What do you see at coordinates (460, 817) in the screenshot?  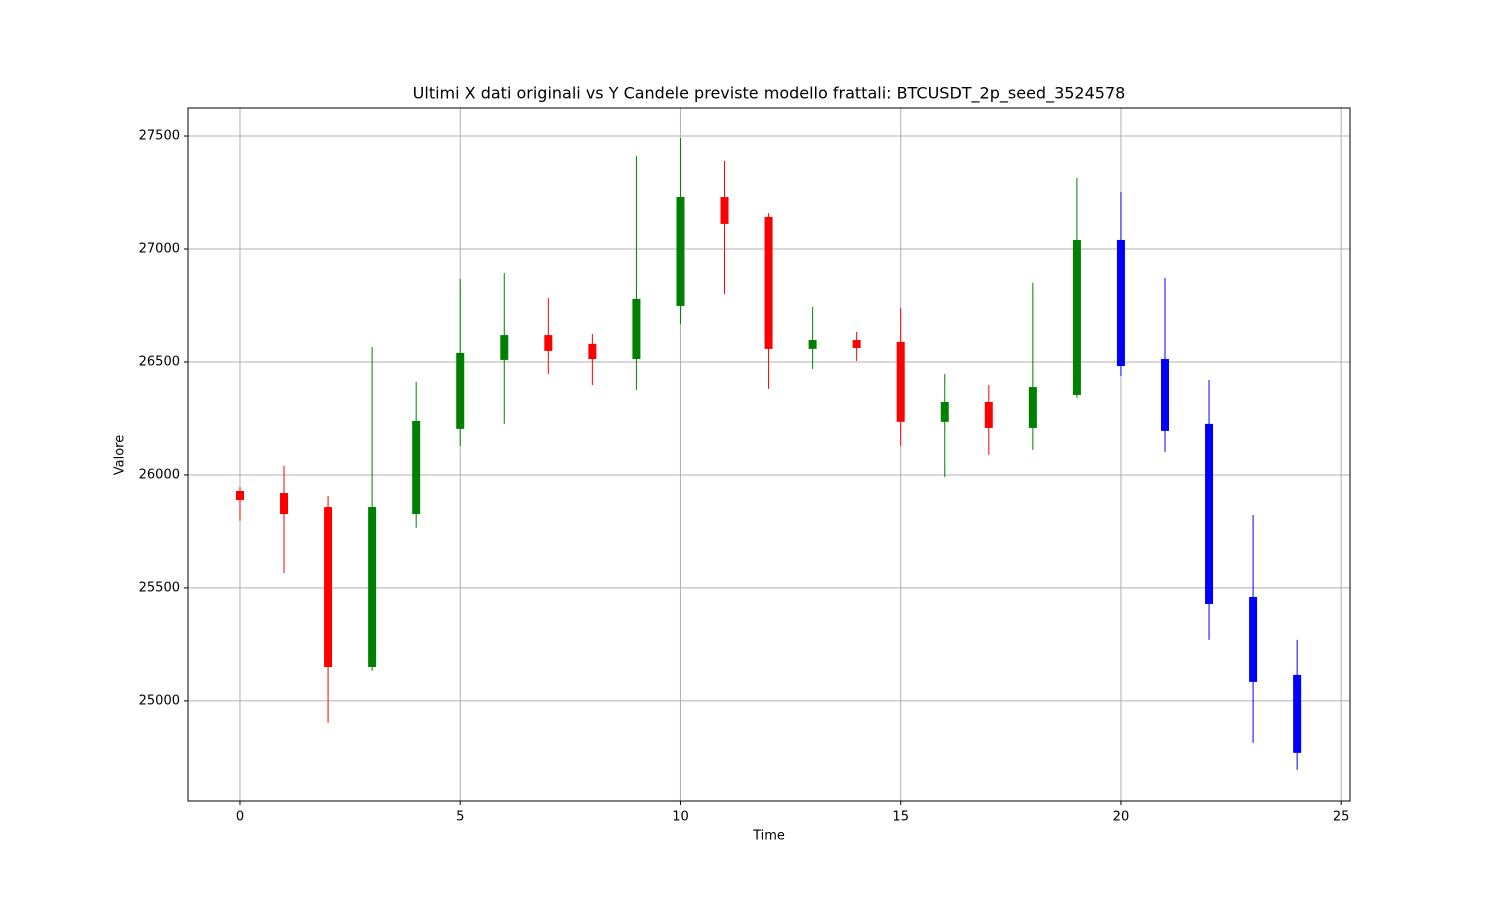 I see `x-tick-label: 5` at bounding box center [460, 817].